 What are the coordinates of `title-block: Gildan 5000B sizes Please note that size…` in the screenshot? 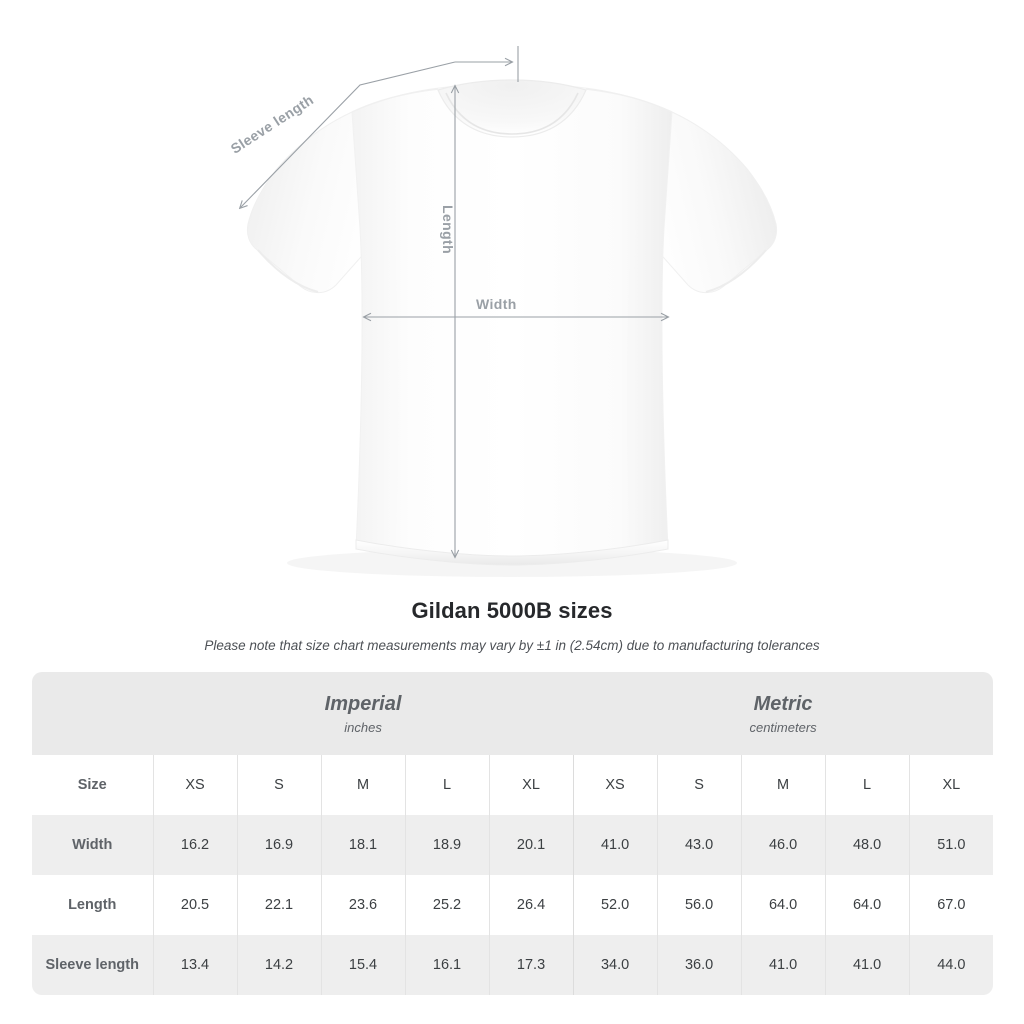 It's located at (512, 625).